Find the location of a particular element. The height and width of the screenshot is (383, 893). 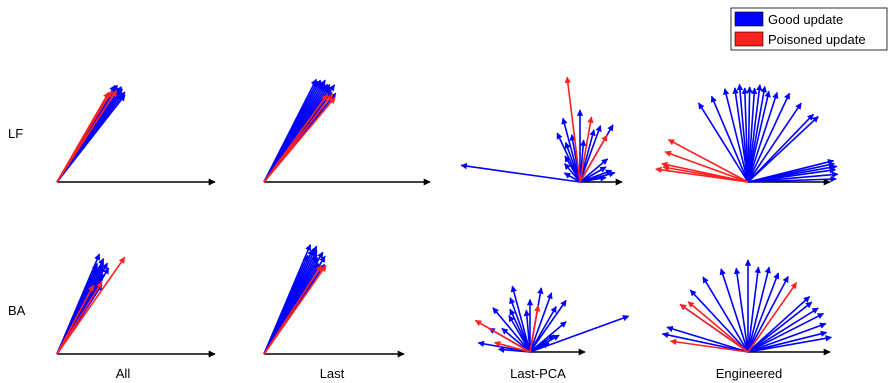

panel-ba-last is located at coordinates (334, 301).